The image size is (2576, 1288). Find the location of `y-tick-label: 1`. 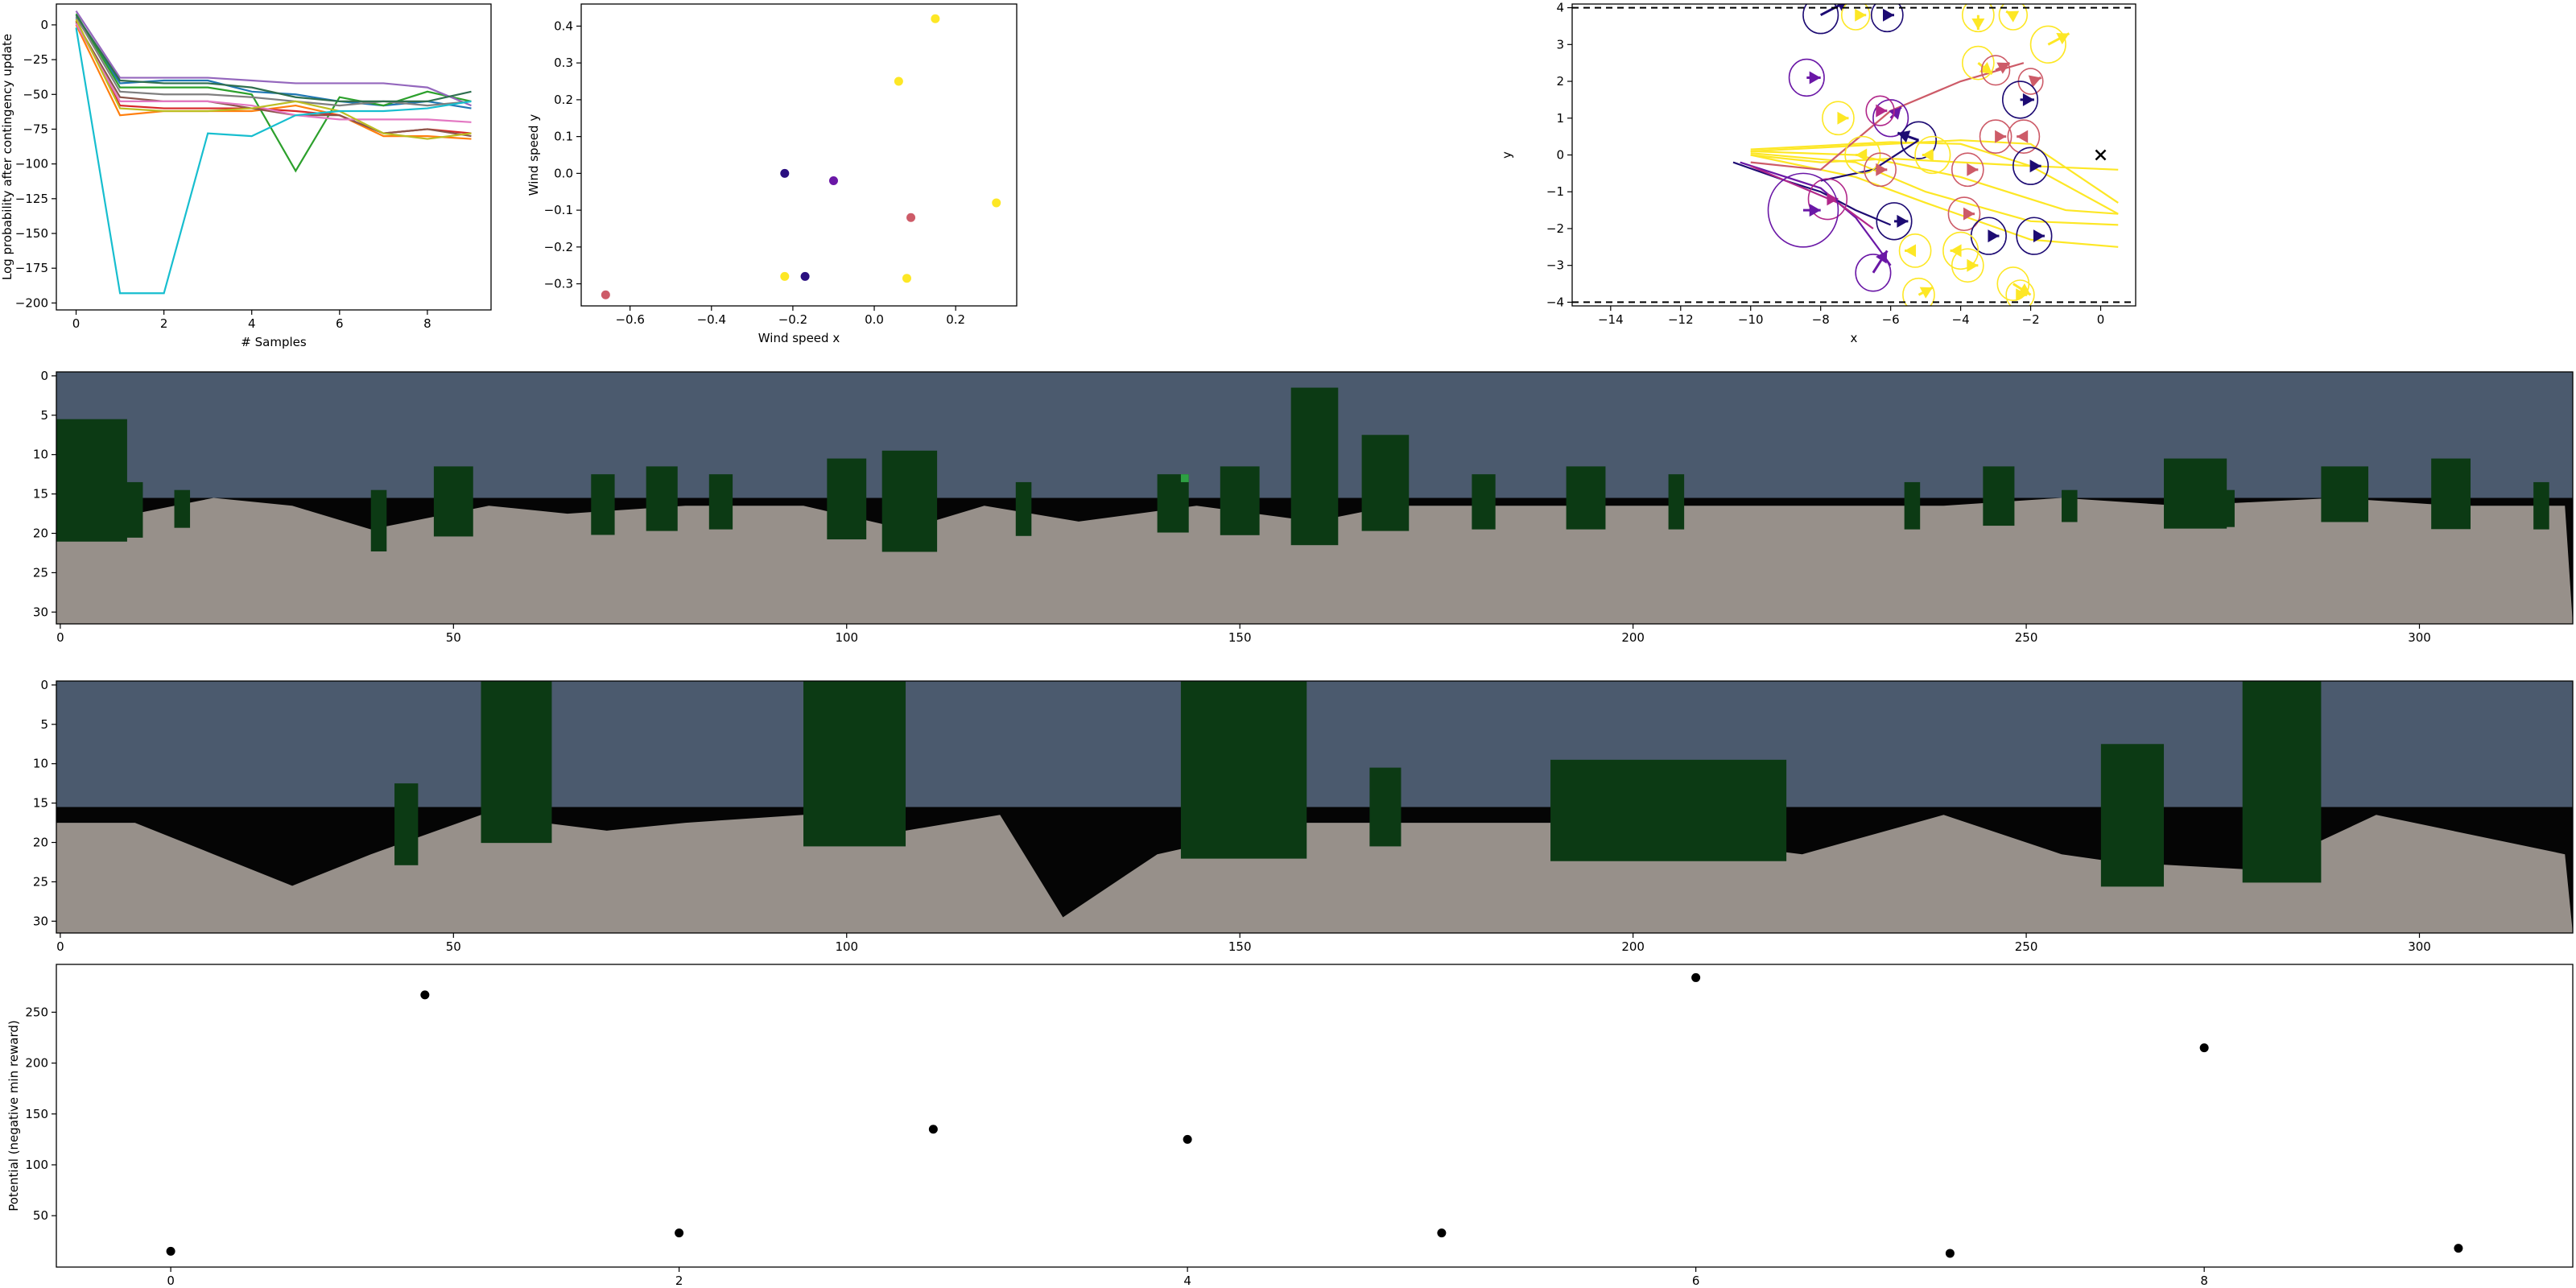

y-tick-label: 1 is located at coordinates (1560, 118).